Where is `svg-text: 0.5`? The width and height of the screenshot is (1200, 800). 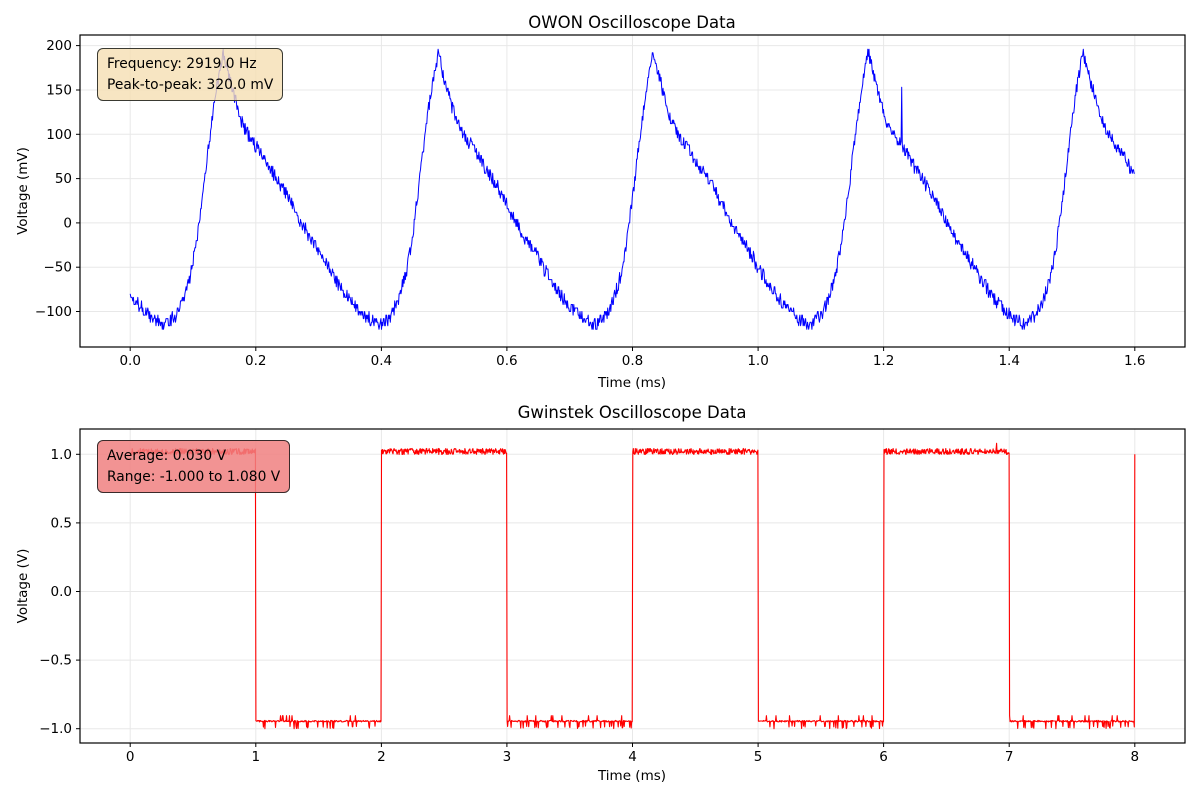 svg-text: 0.5 is located at coordinates (61, 523).